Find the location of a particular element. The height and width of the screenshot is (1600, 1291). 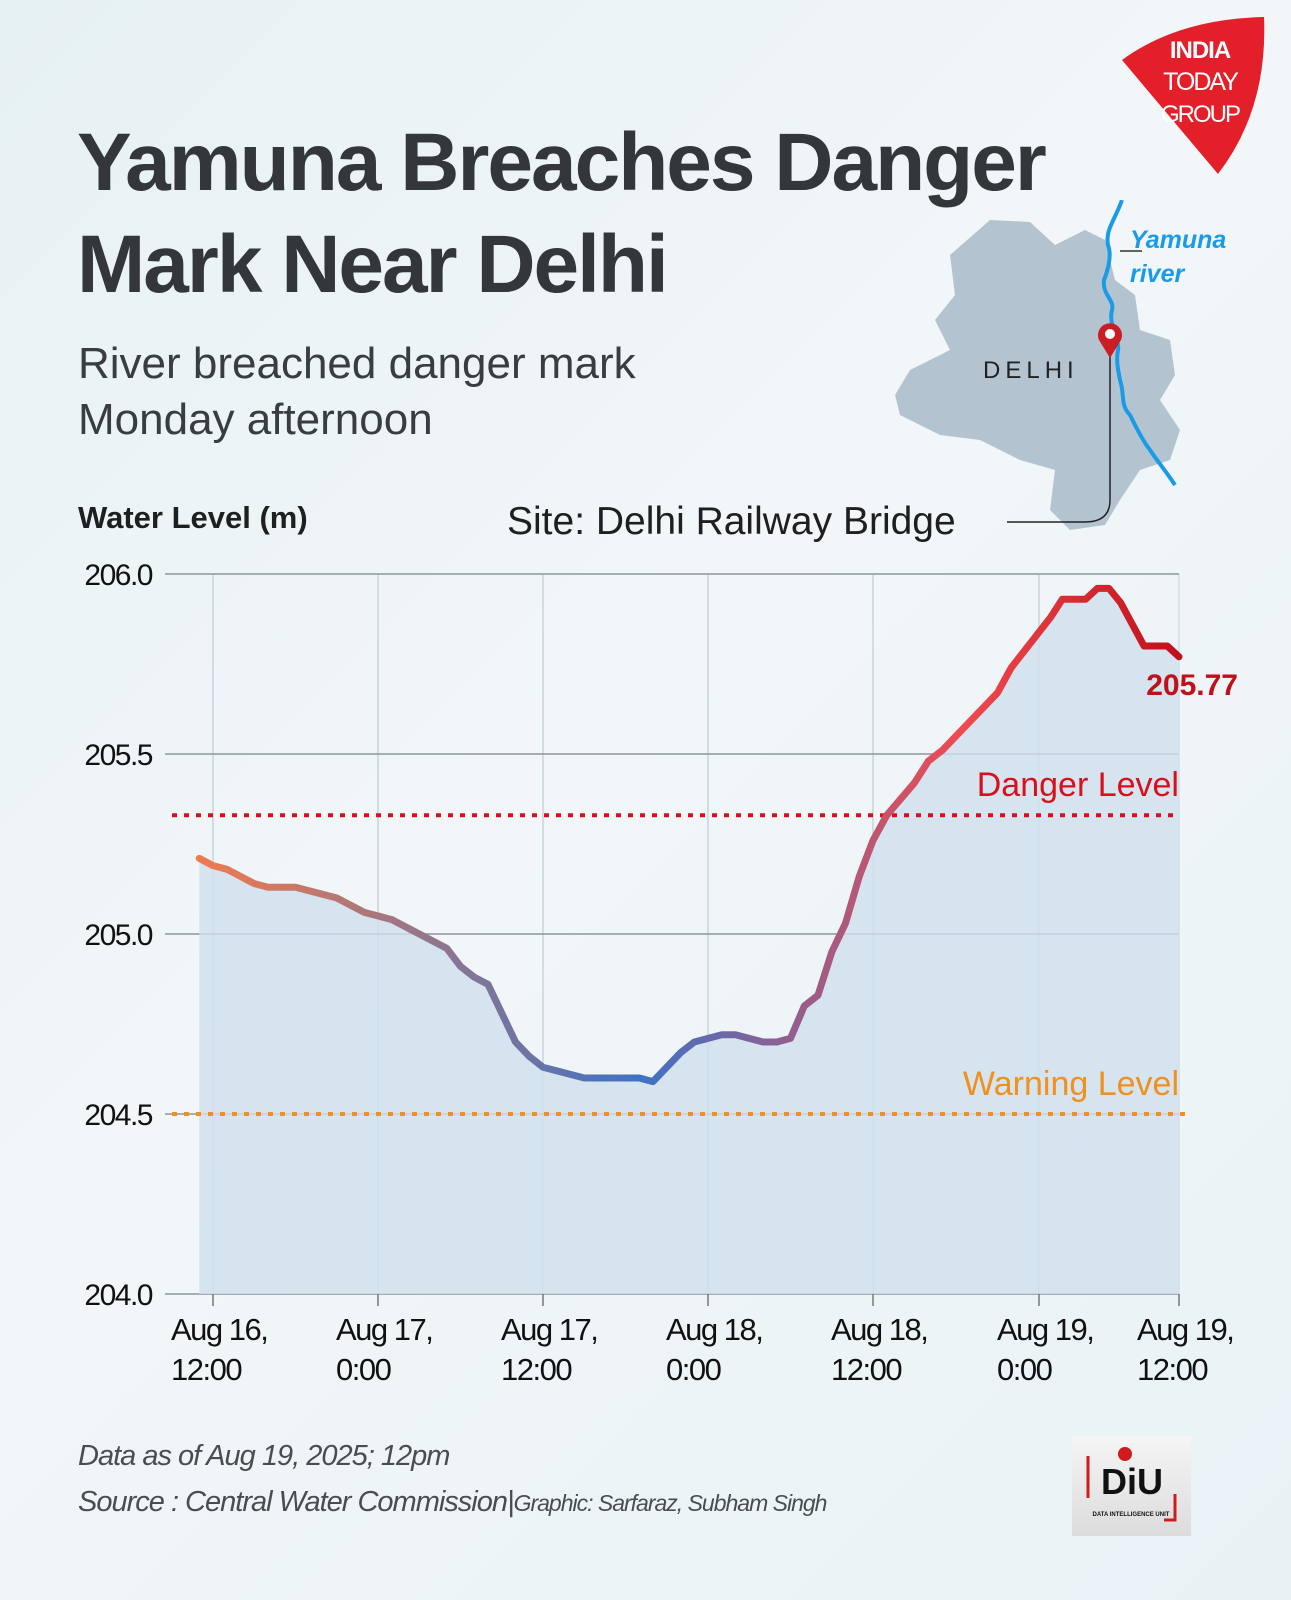

end-value-label: 205.77 is located at coordinates (1192, 685).